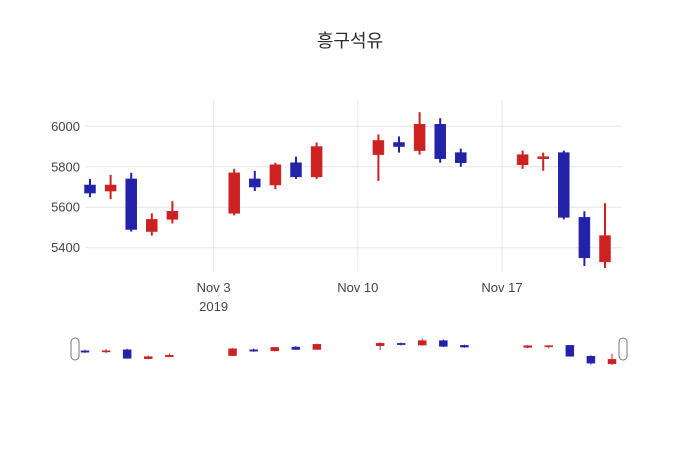  What do you see at coordinates (213, 306) in the screenshot?
I see `x-axis-tick-sublabel: 2019` at bounding box center [213, 306].